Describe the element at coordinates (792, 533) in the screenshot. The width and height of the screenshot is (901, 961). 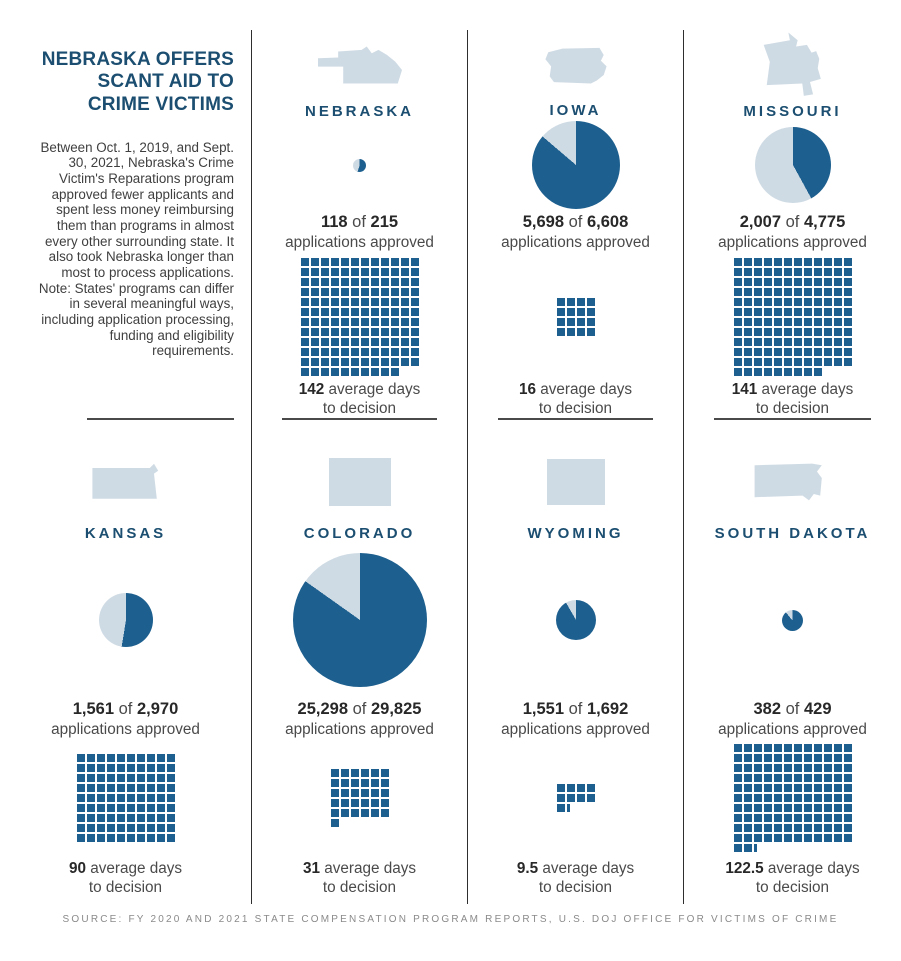
I see `state-name: SOUTH DAKOTA` at that location.